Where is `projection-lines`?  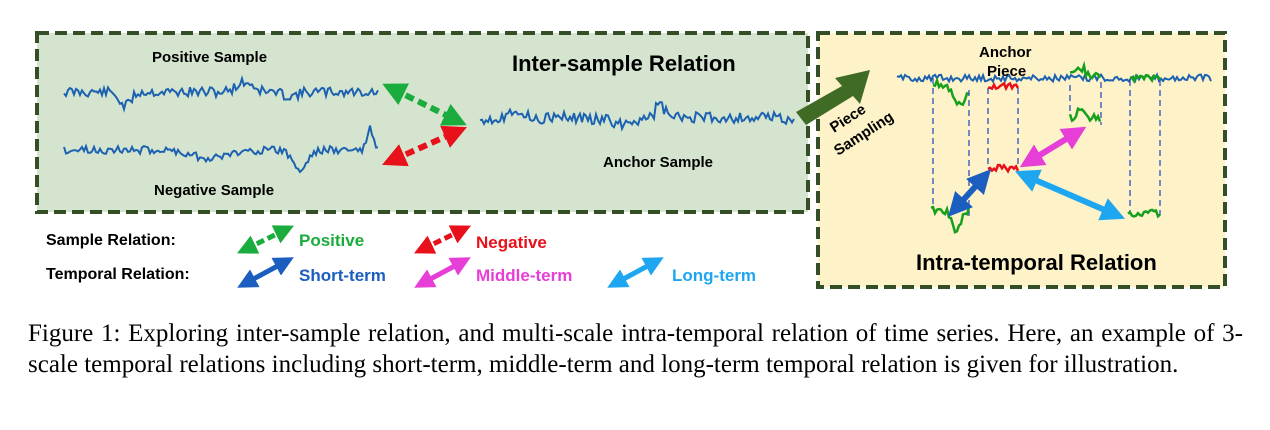
projection-lines is located at coordinates (1046, 148).